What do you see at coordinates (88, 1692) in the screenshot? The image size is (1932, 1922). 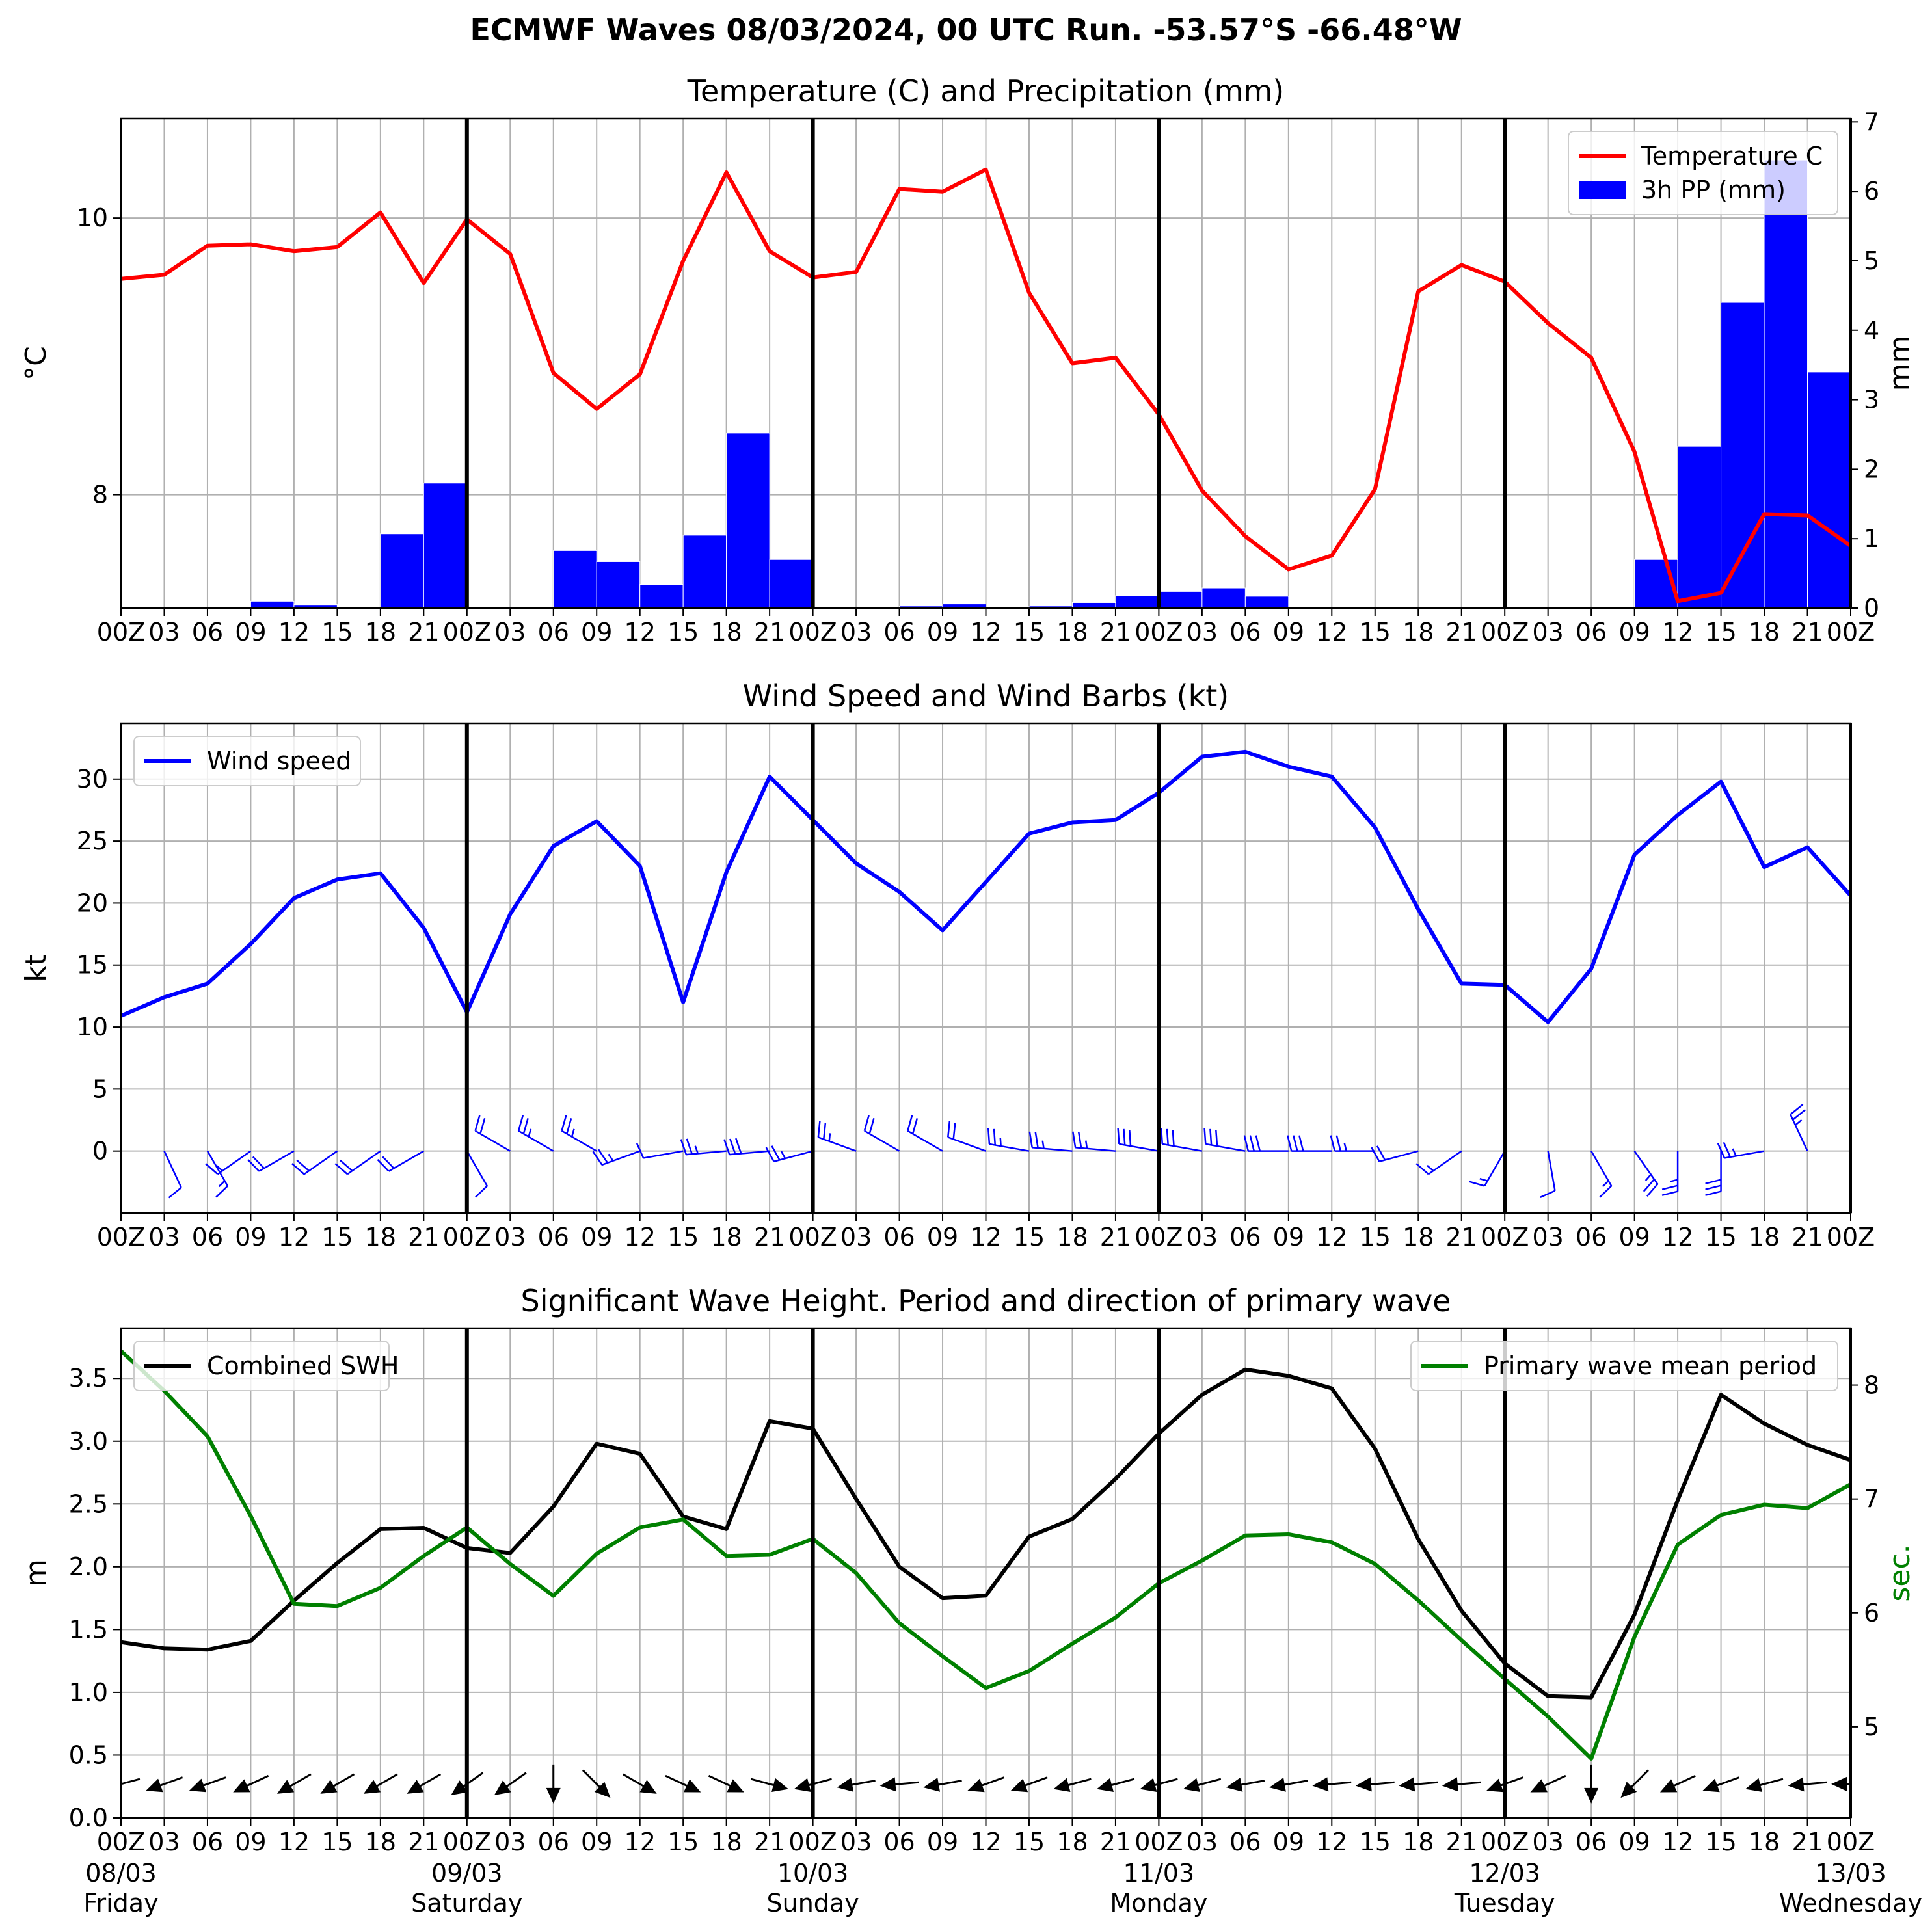 I see `y-tick-label: 1.0` at bounding box center [88, 1692].